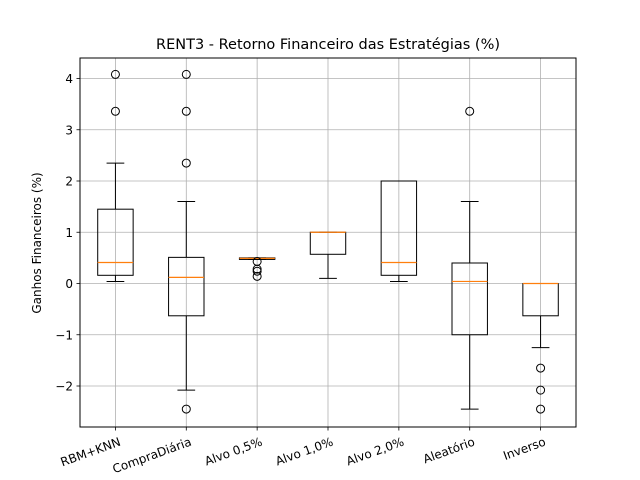 The width and height of the screenshot is (640, 480). I want to click on y-tick-label: 2, so click(69, 182).